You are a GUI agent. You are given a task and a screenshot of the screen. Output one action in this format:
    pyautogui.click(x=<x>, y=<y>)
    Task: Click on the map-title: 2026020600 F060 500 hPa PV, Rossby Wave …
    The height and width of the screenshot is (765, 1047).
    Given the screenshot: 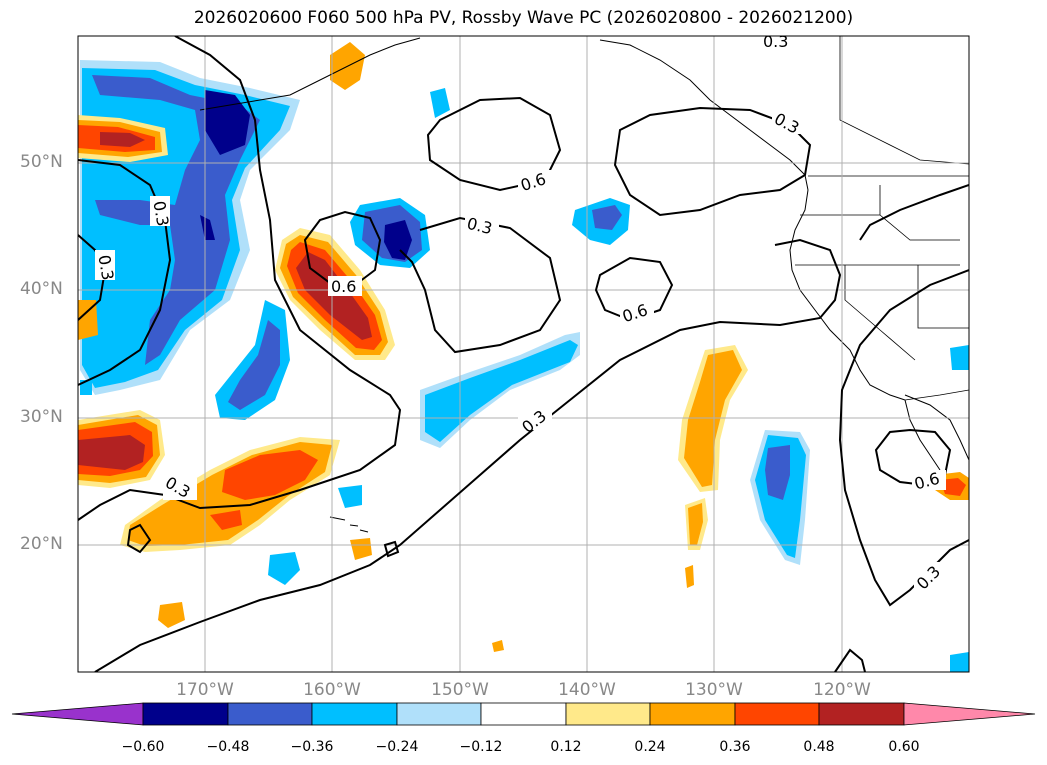 What is the action you would take?
    pyautogui.click(x=523, y=18)
    